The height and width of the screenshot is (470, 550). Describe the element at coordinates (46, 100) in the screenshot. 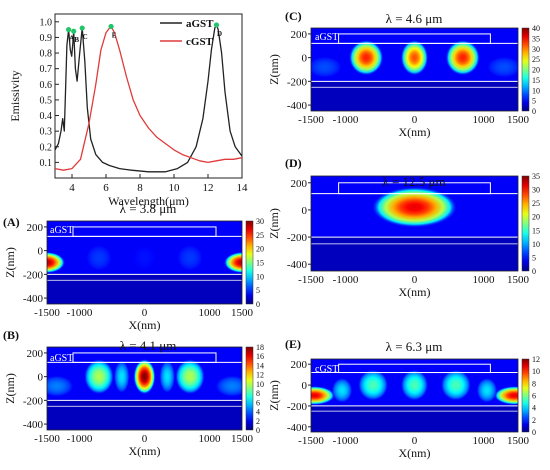

I see `y-tick-label: 0.5` at that location.